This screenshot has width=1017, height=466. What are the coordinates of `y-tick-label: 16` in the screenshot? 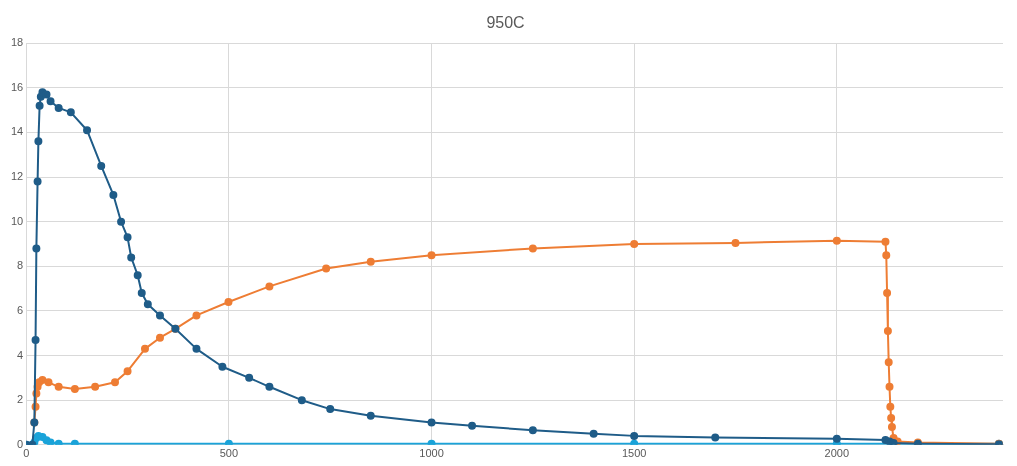 It's located at (17, 86).